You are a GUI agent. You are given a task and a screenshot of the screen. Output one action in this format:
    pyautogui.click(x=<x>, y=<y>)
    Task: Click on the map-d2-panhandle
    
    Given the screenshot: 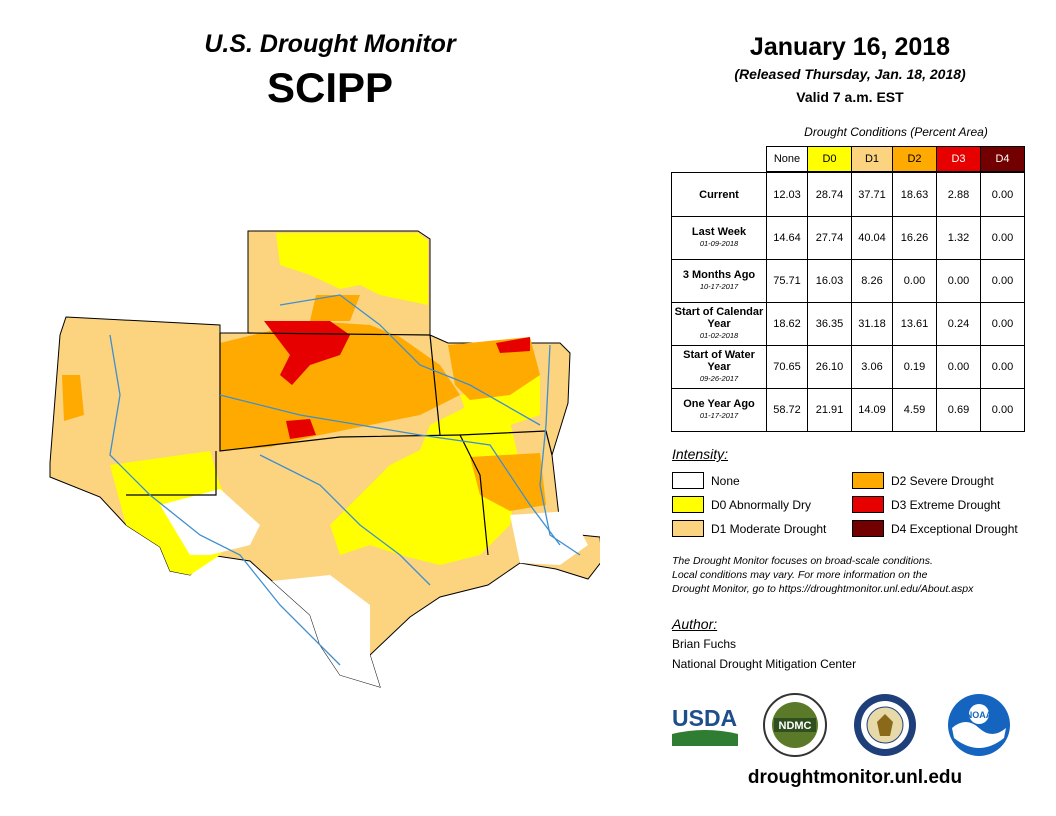 What is the action you would take?
    pyautogui.click(x=340, y=386)
    